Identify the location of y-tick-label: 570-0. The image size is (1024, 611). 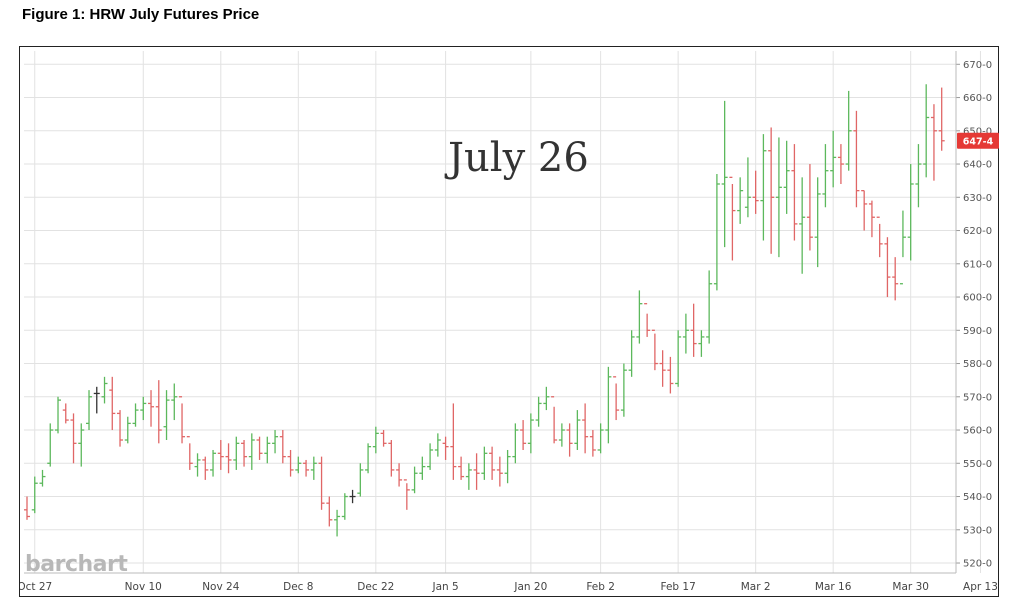
(977, 397).